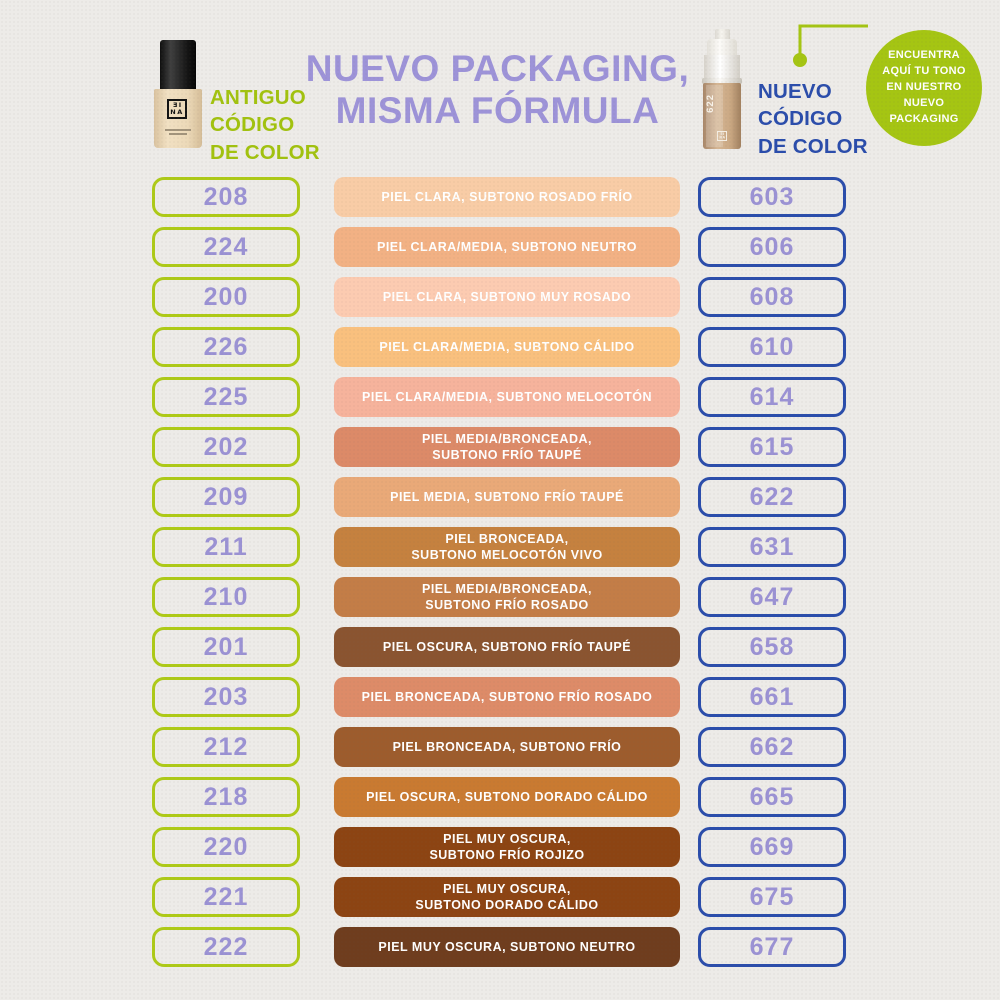 Image resolution: width=1000 pixels, height=1000 pixels. I want to click on skin-tone-pill: PIEL CLARA, SUBTONO MUY ROSADO, so click(507, 297).